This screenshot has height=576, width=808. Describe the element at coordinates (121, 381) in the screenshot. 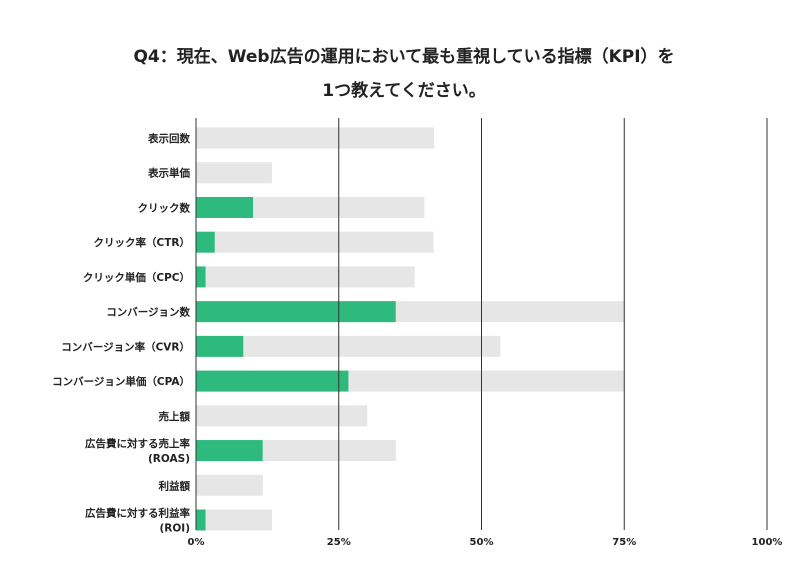

I see `category-label-7: コンバージョン単価（CPA）` at that location.